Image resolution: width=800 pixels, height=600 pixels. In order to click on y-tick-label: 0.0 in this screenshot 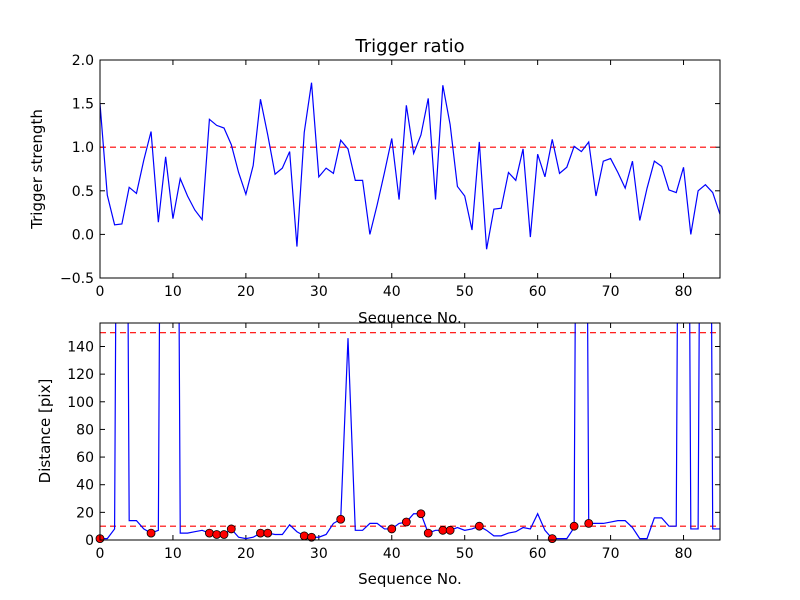, I will do `click(83, 235)`.